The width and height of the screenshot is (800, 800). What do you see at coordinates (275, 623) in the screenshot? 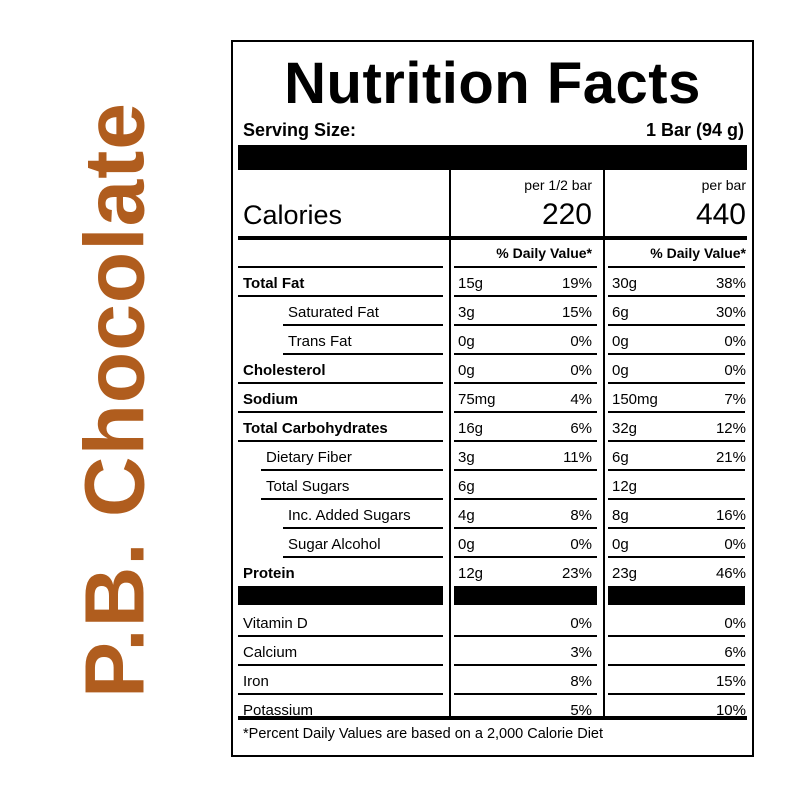
I see `vitamin-name: Vitamin D` at bounding box center [275, 623].